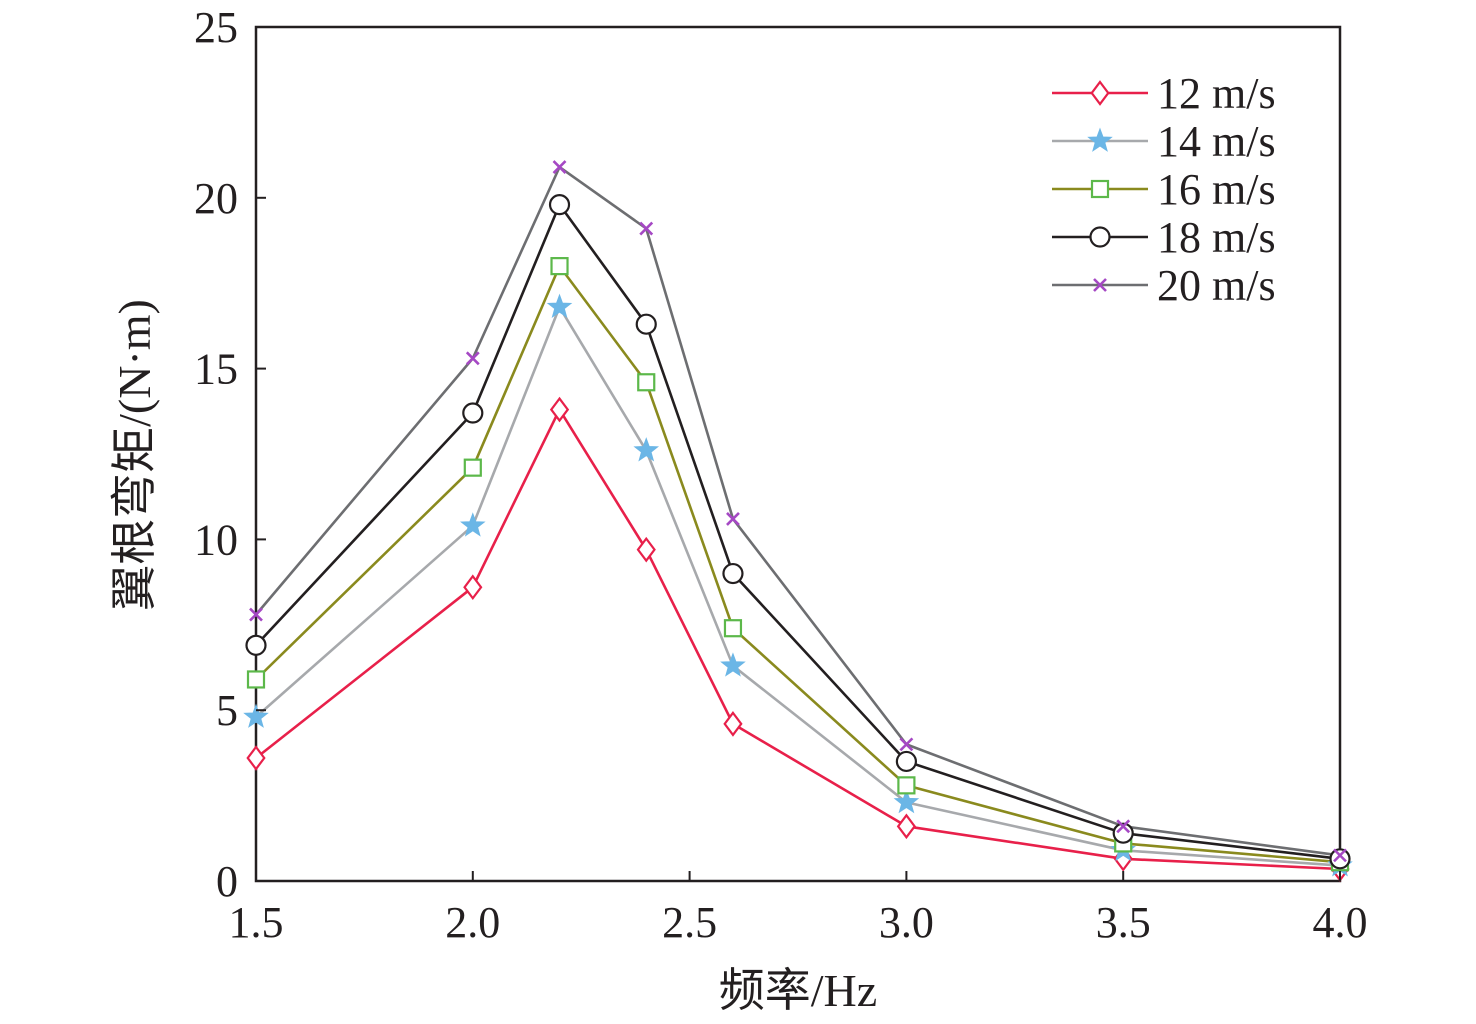 This screenshot has height=1024, width=1476. I want to click on legend-item: 20 m/s, so click(1164, 285).